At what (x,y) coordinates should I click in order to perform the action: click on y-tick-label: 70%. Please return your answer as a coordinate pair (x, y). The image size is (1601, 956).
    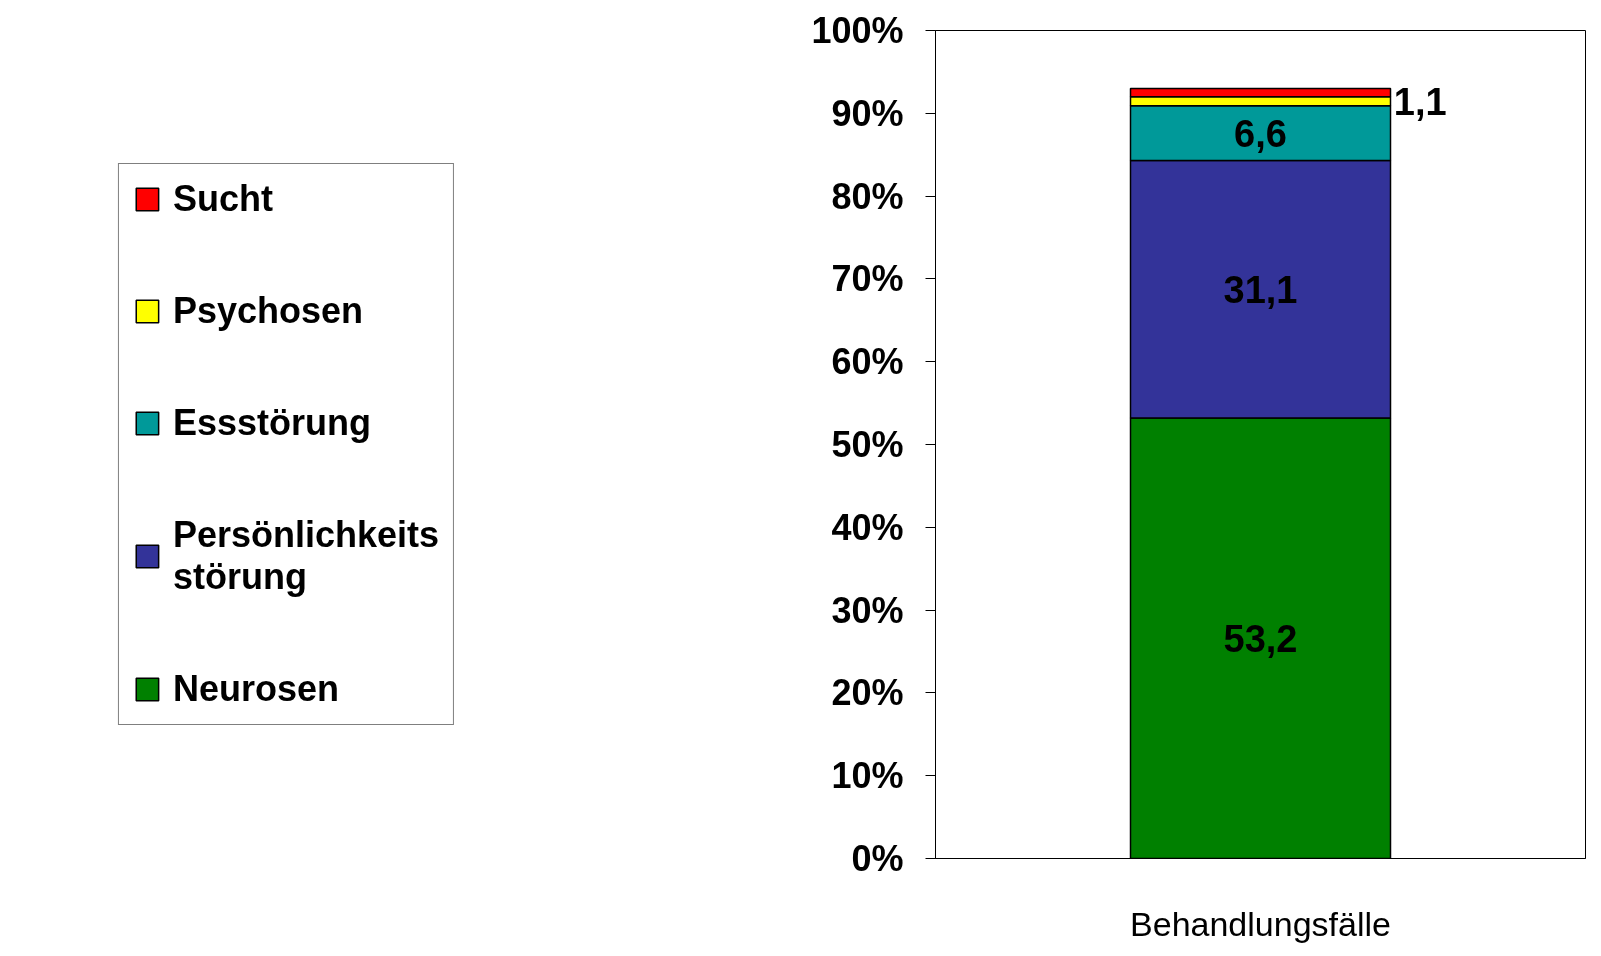
    Looking at the image, I should click on (867, 279).